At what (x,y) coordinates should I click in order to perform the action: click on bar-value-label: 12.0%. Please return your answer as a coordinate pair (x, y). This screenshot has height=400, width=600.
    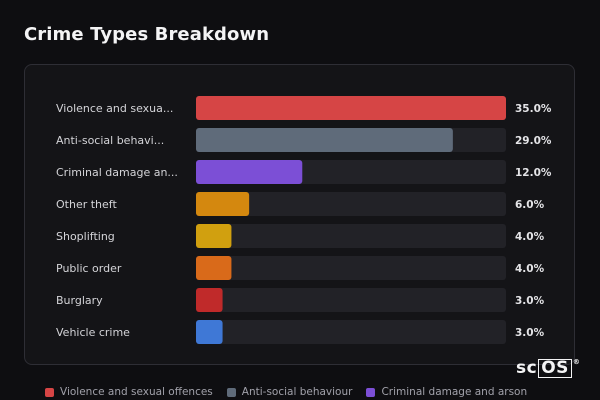
    Looking at the image, I should click on (533, 173).